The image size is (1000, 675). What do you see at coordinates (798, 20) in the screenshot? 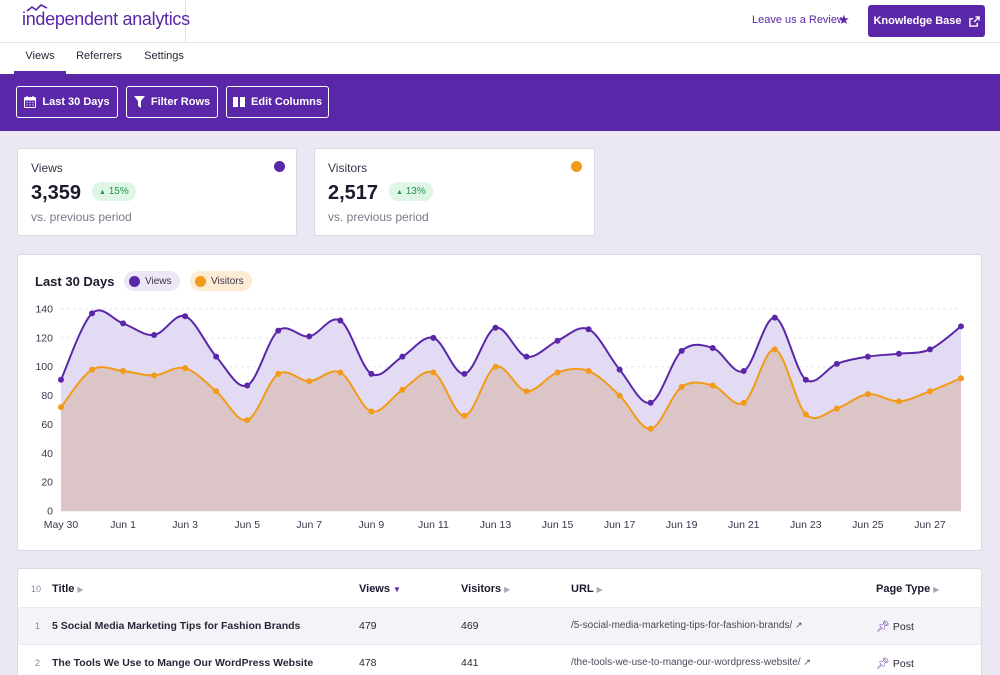
I see `leave-review-link: Leave us a Review` at bounding box center [798, 20].